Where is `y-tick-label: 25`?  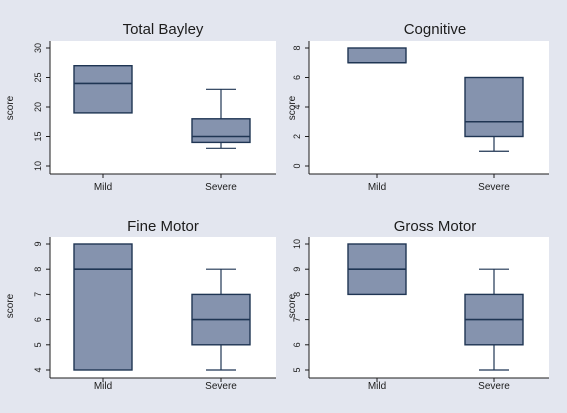
y-tick-label: 25 is located at coordinates (38, 77).